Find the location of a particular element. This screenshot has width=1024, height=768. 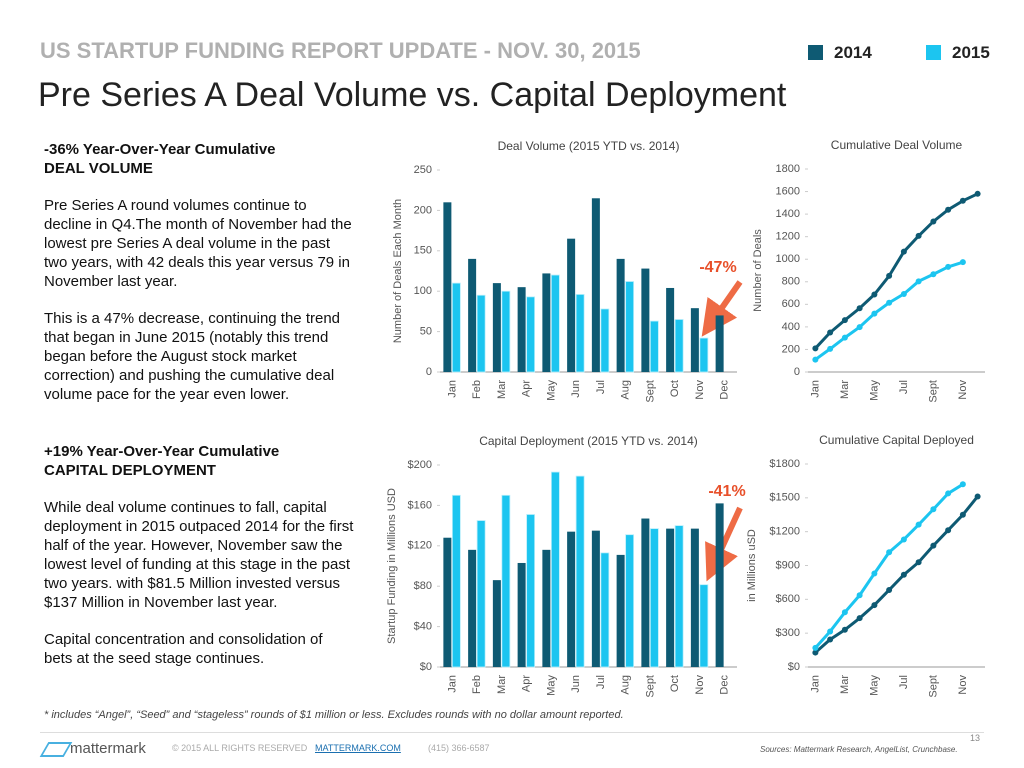

y-tick-label: $0 is located at coordinates (794, 667).